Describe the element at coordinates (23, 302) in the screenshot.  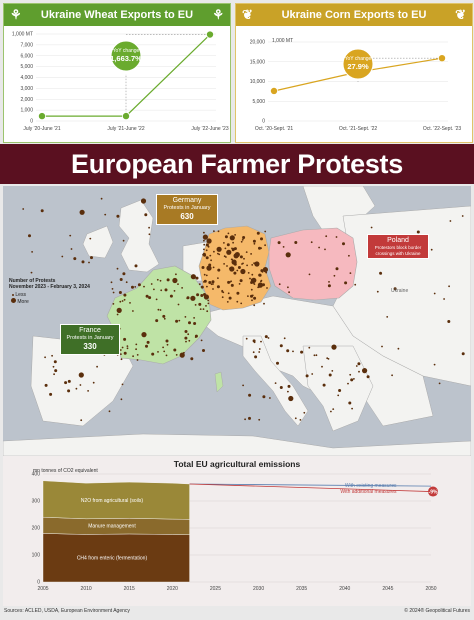
I see `legend-more-label: More` at that location.